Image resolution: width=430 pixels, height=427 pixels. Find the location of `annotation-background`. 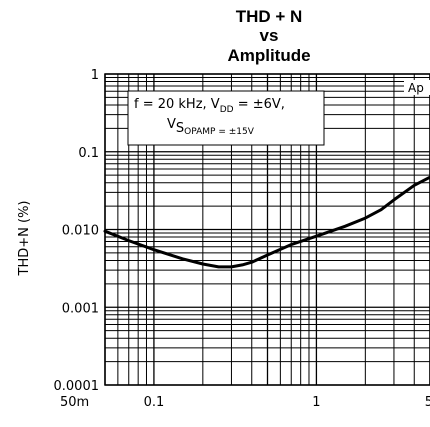

annotation-background is located at coordinates (226, 118).